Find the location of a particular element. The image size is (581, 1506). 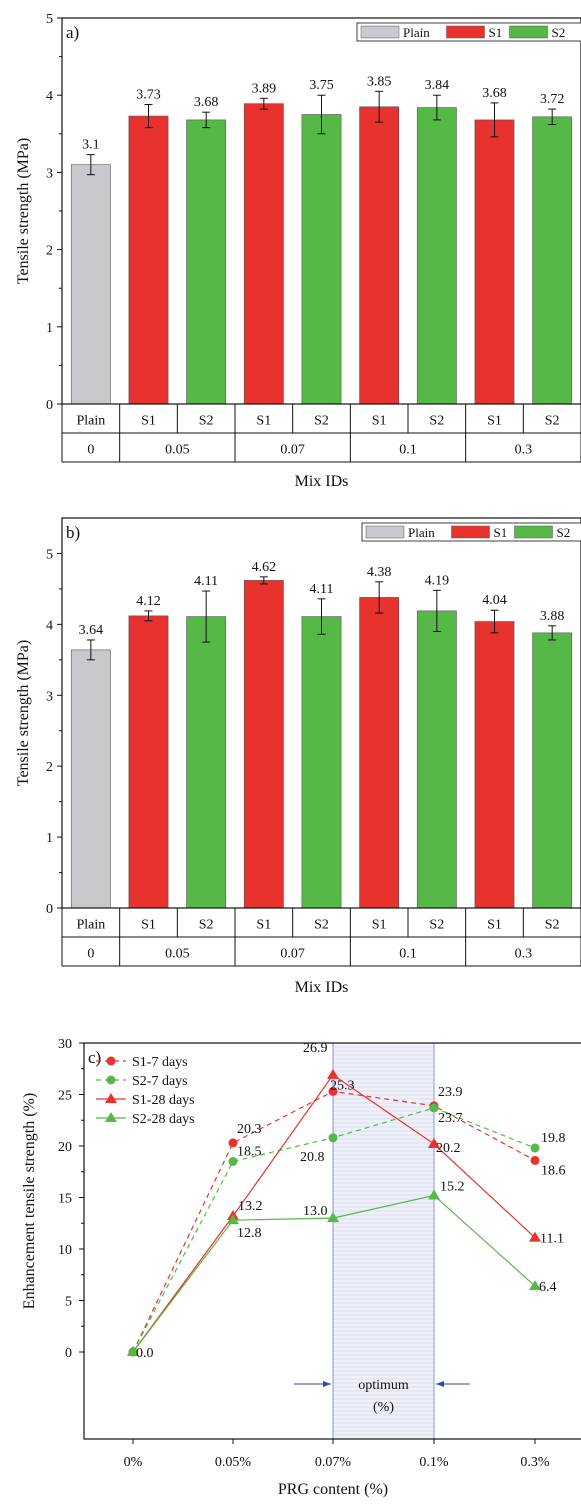

legend: Plain S1 S2 is located at coordinates (468, 32).